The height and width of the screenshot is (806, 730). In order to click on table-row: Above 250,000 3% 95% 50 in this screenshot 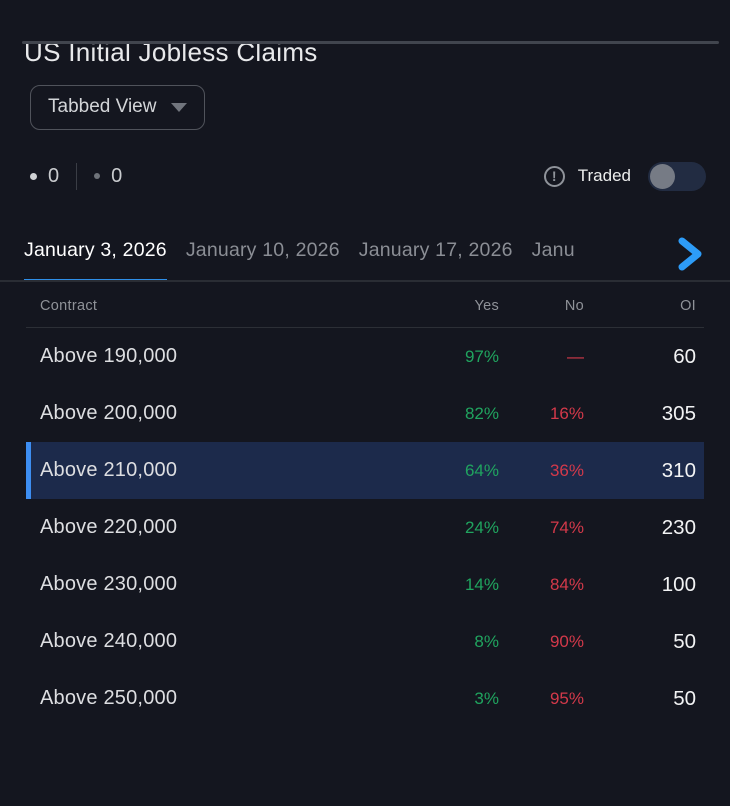, I will do `click(365, 698)`.